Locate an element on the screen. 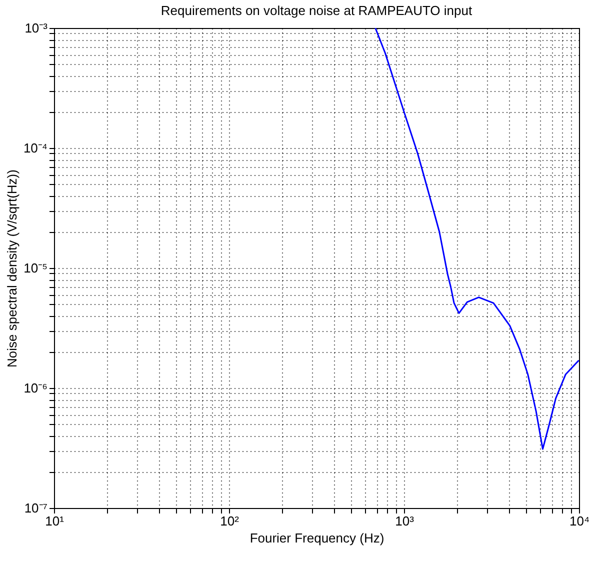  x-tick-label: 10⁴ is located at coordinates (579, 521).